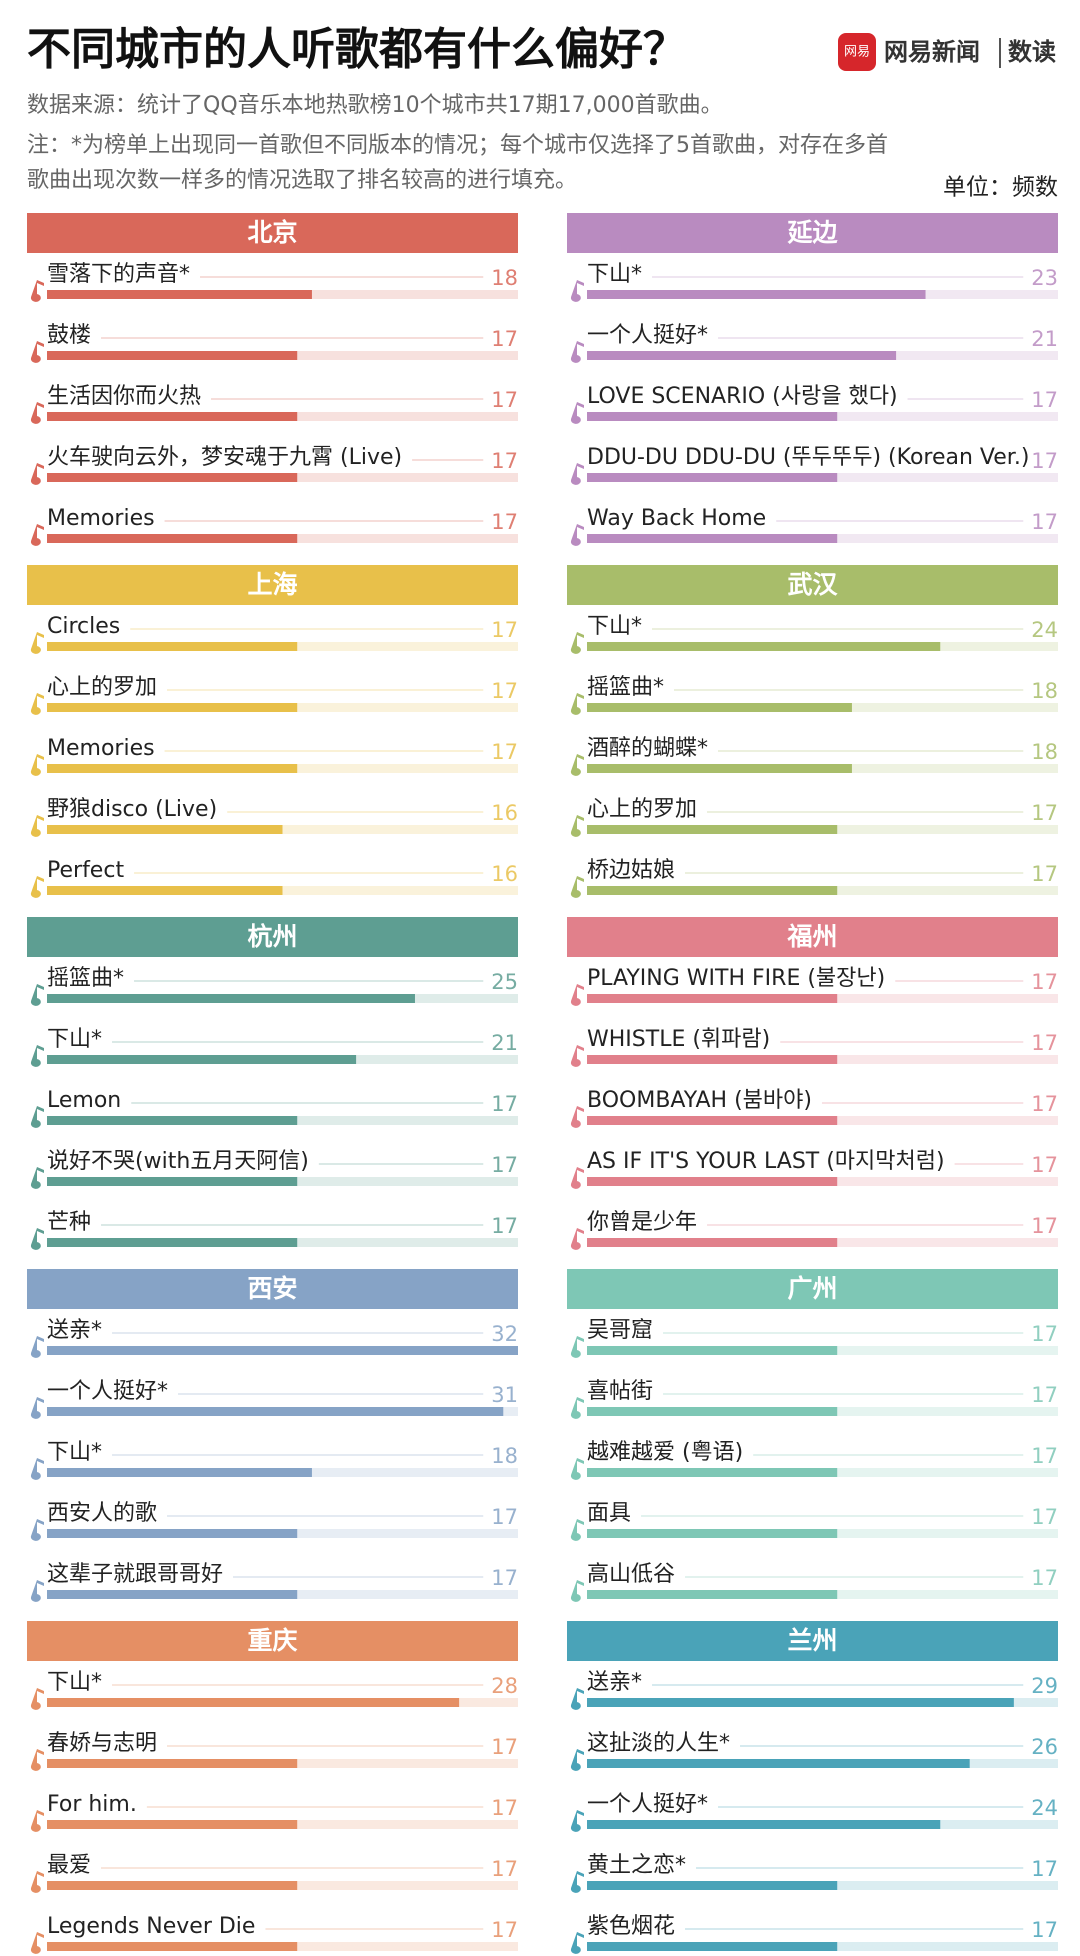 This screenshot has width=1080, height=1956. What do you see at coordinates (83, 626) in the screenshot?
I see `song-label: Circles` at bounding box center [83, 626].